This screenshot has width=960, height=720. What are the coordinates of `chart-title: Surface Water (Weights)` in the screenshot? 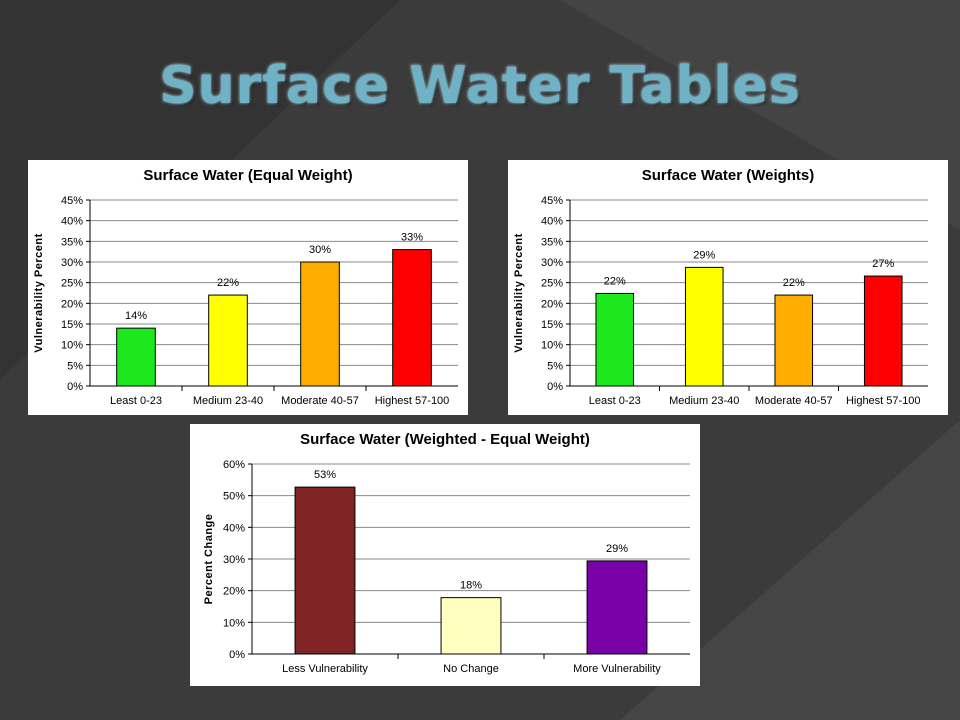 It's located at (728, 175).